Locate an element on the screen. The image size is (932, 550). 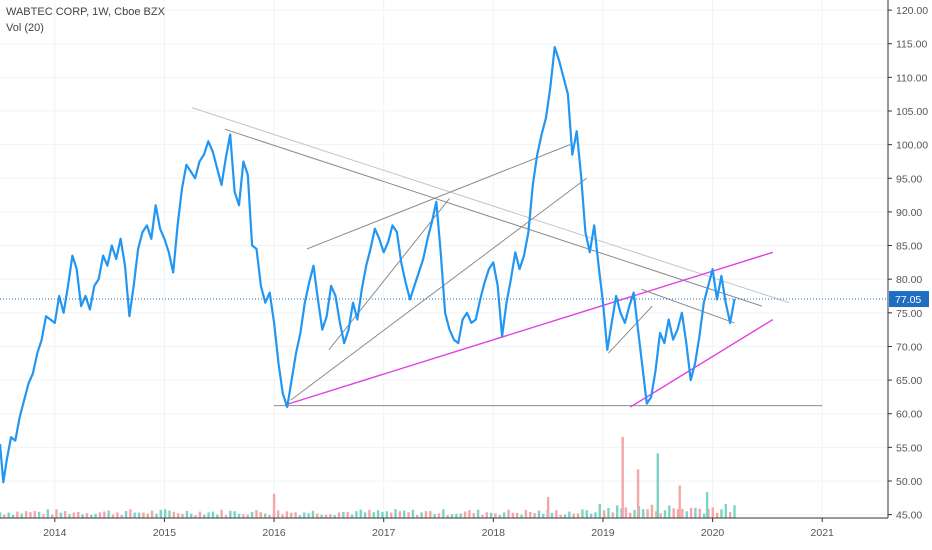
y-tick-label: 60.00 is located at coordinates (909, 415).